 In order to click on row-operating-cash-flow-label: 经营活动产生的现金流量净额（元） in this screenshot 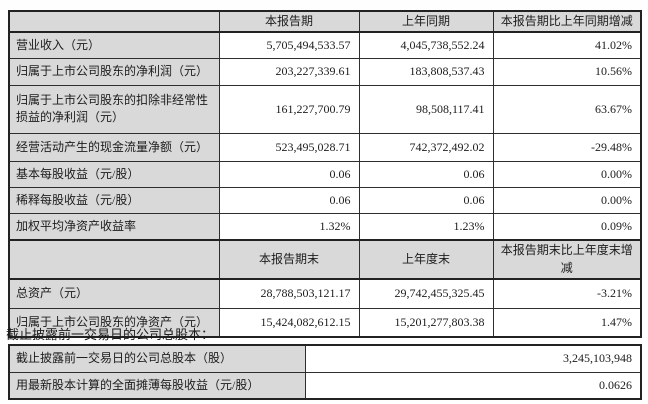, I will do `click(114, 147)`.